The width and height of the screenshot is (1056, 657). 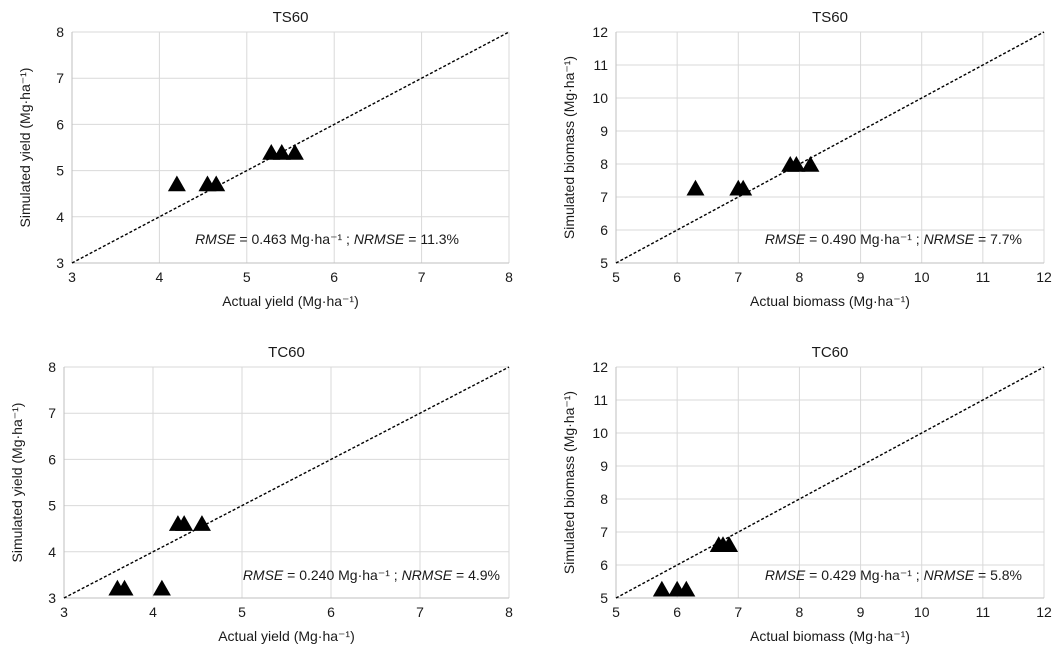 I want to click on nrmse-value: = 4.9%, so click(x=476, y=575).